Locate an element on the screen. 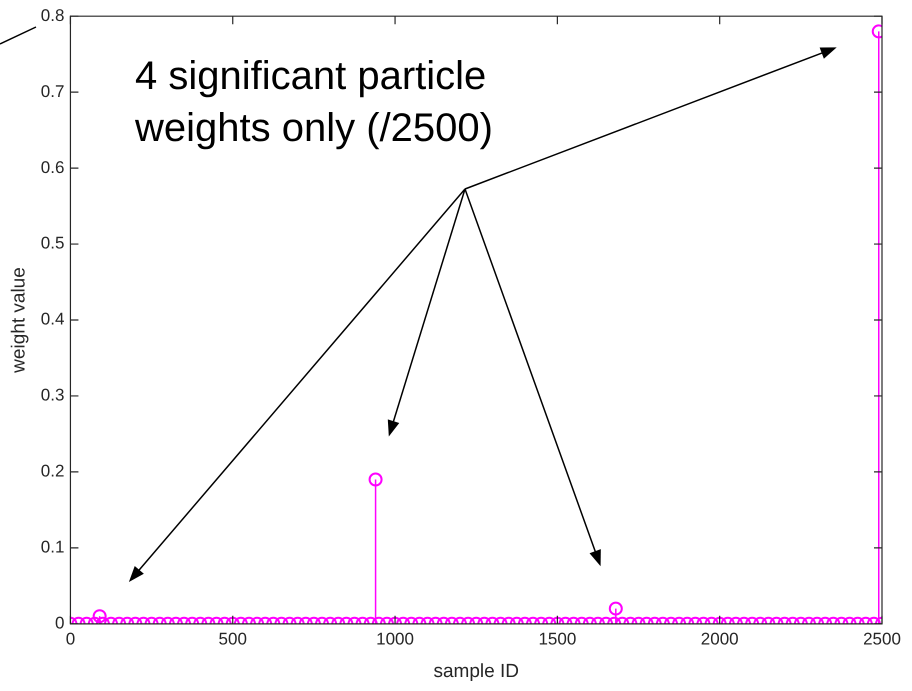  y-axis-title: weight value is located at coordinates (19, 320).